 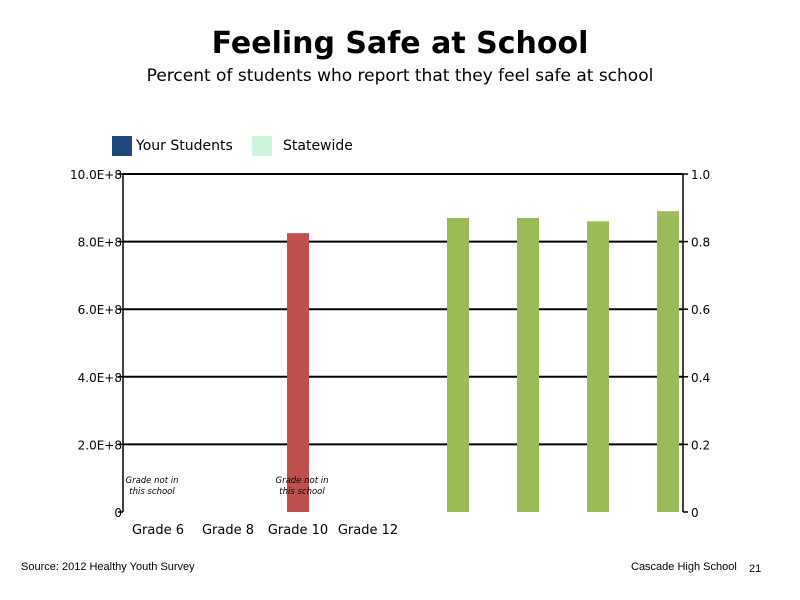 I want to click on legend-swatch-your-students, so click(x=122, y=146).